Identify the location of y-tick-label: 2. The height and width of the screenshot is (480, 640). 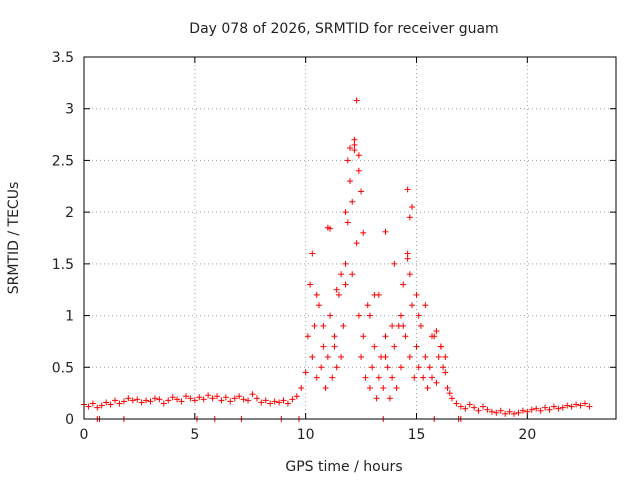
(69, 213).